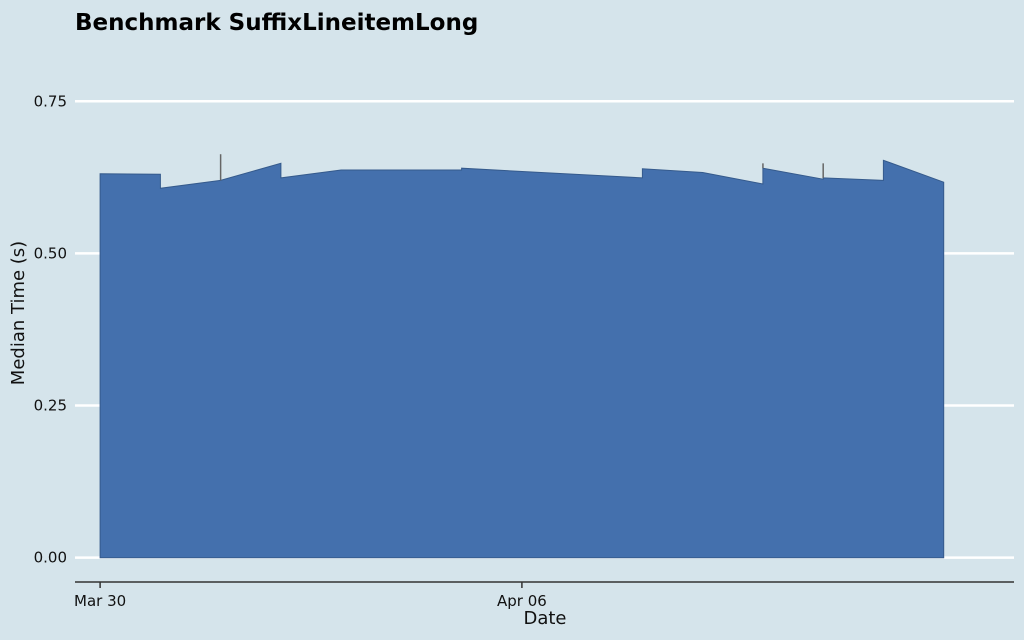  Describe the element at coordinates (50, 558) in the screenshot. I see `y-tick-label: 0.00` at that location.